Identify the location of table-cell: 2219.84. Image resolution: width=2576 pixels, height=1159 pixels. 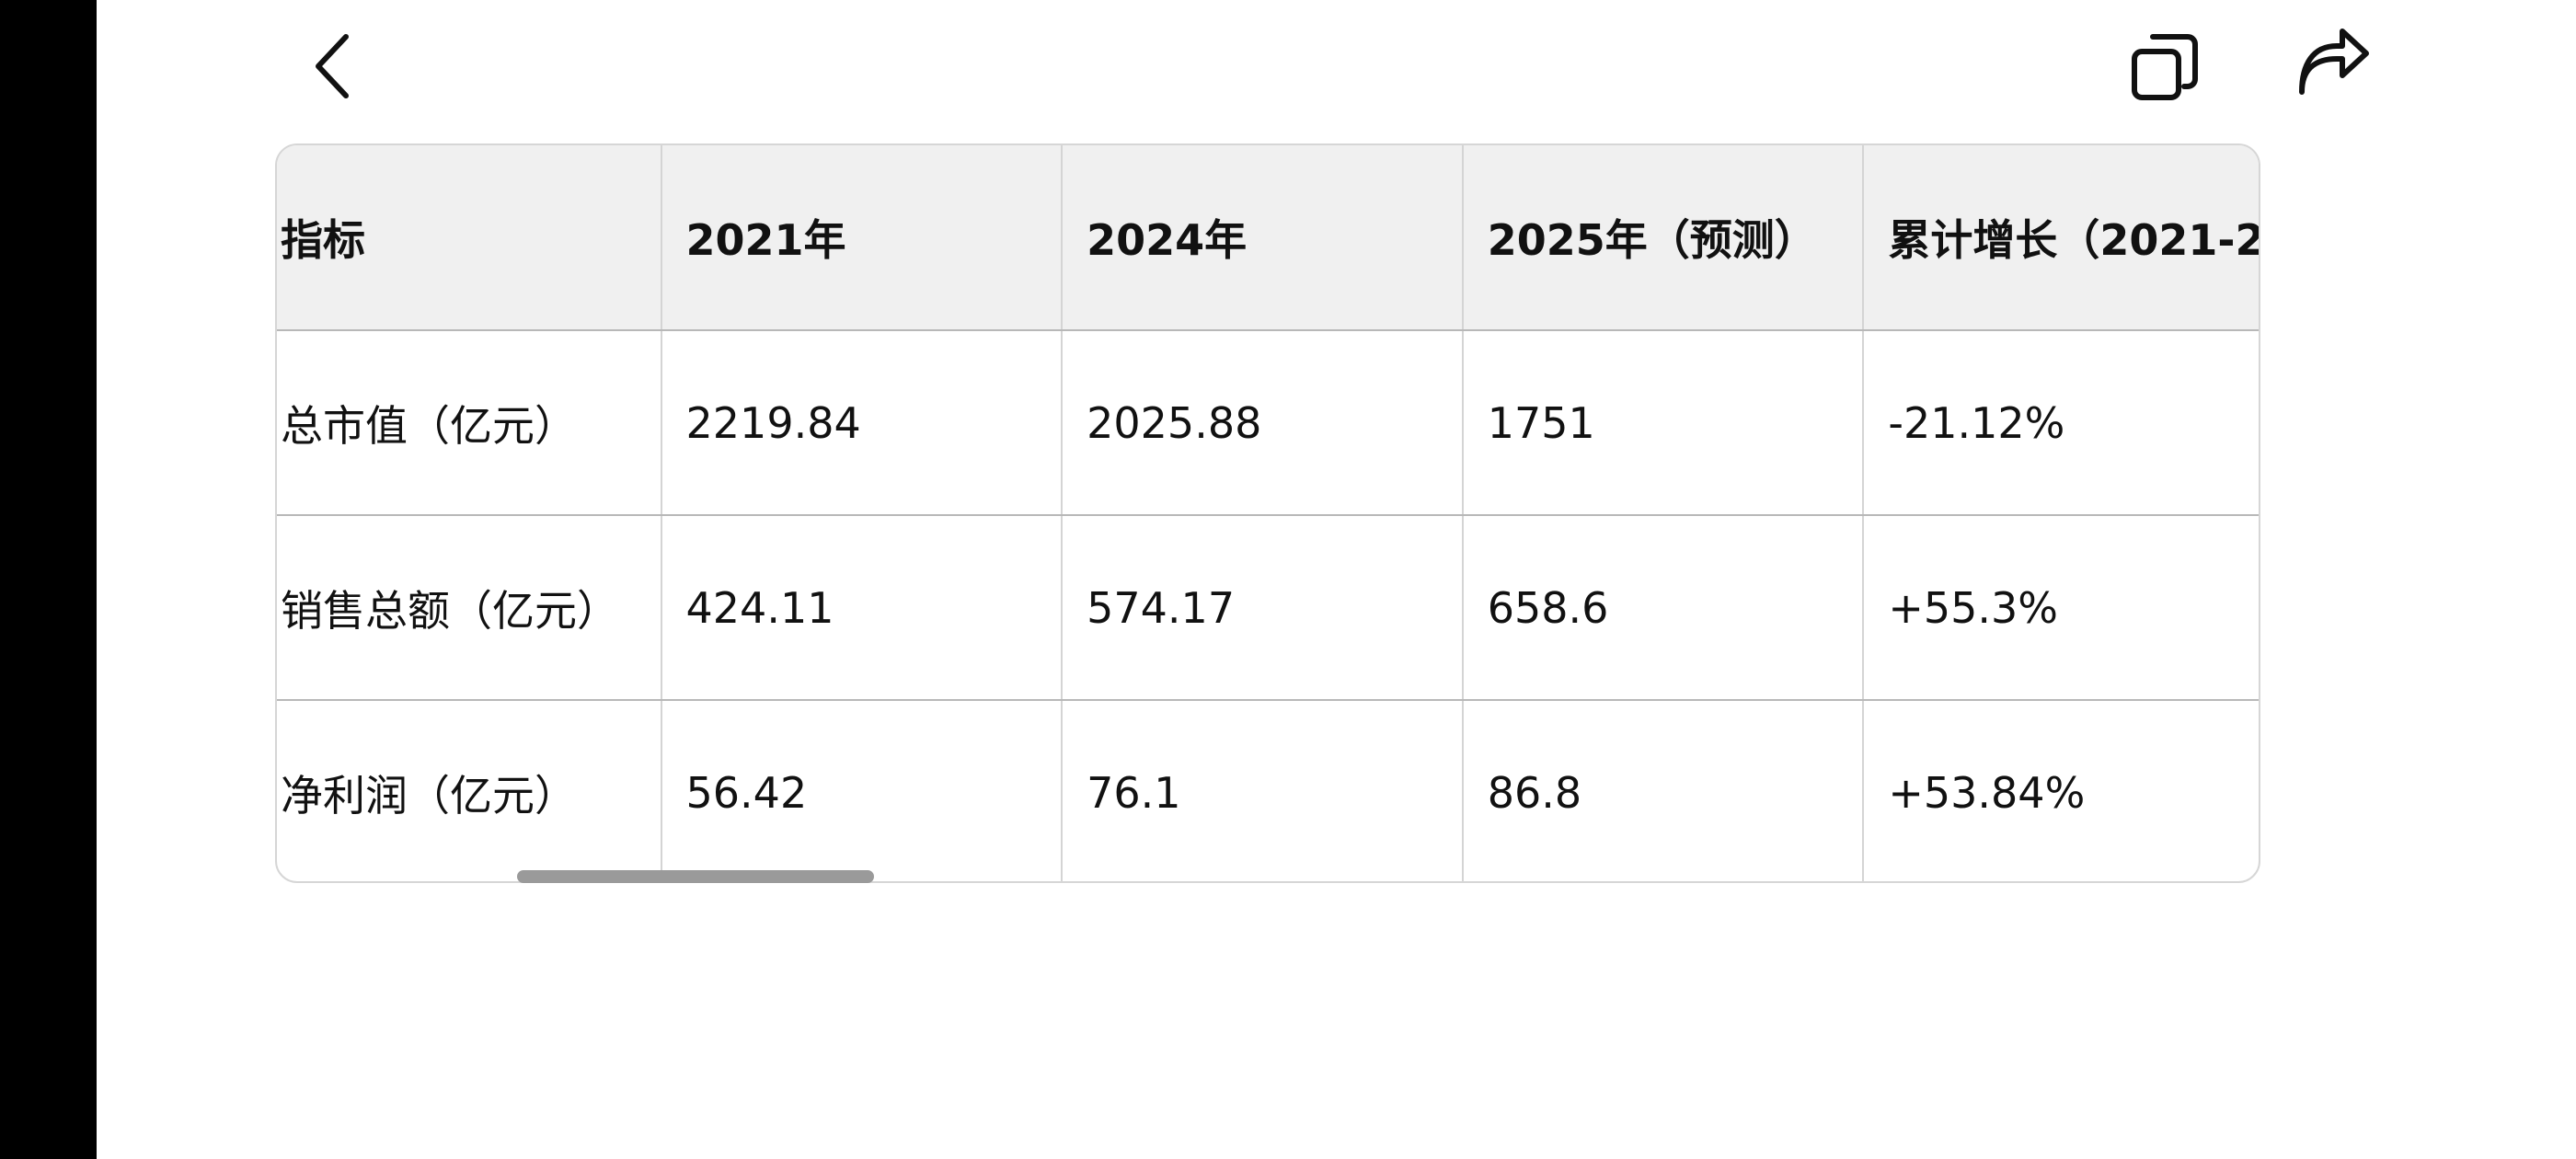
(861, 423).